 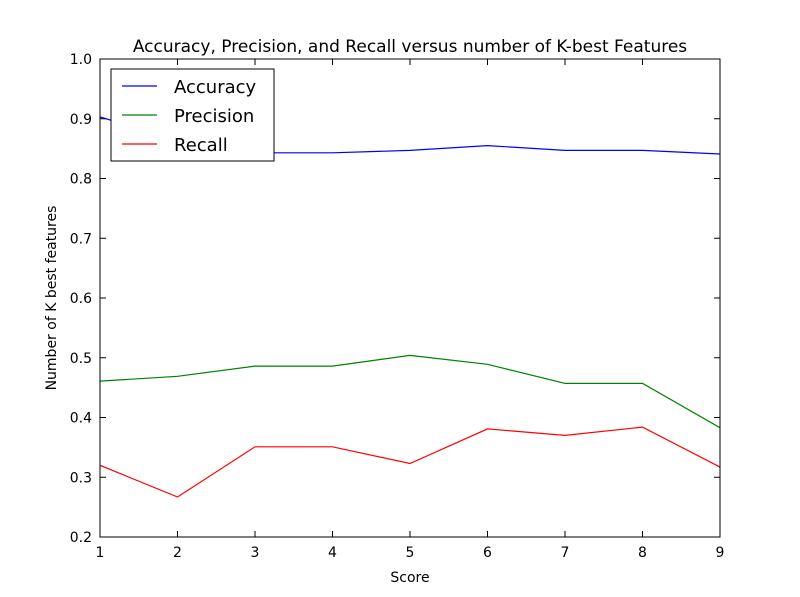 I want to click on x-tick-label: 8, so click(x=642, y=553).